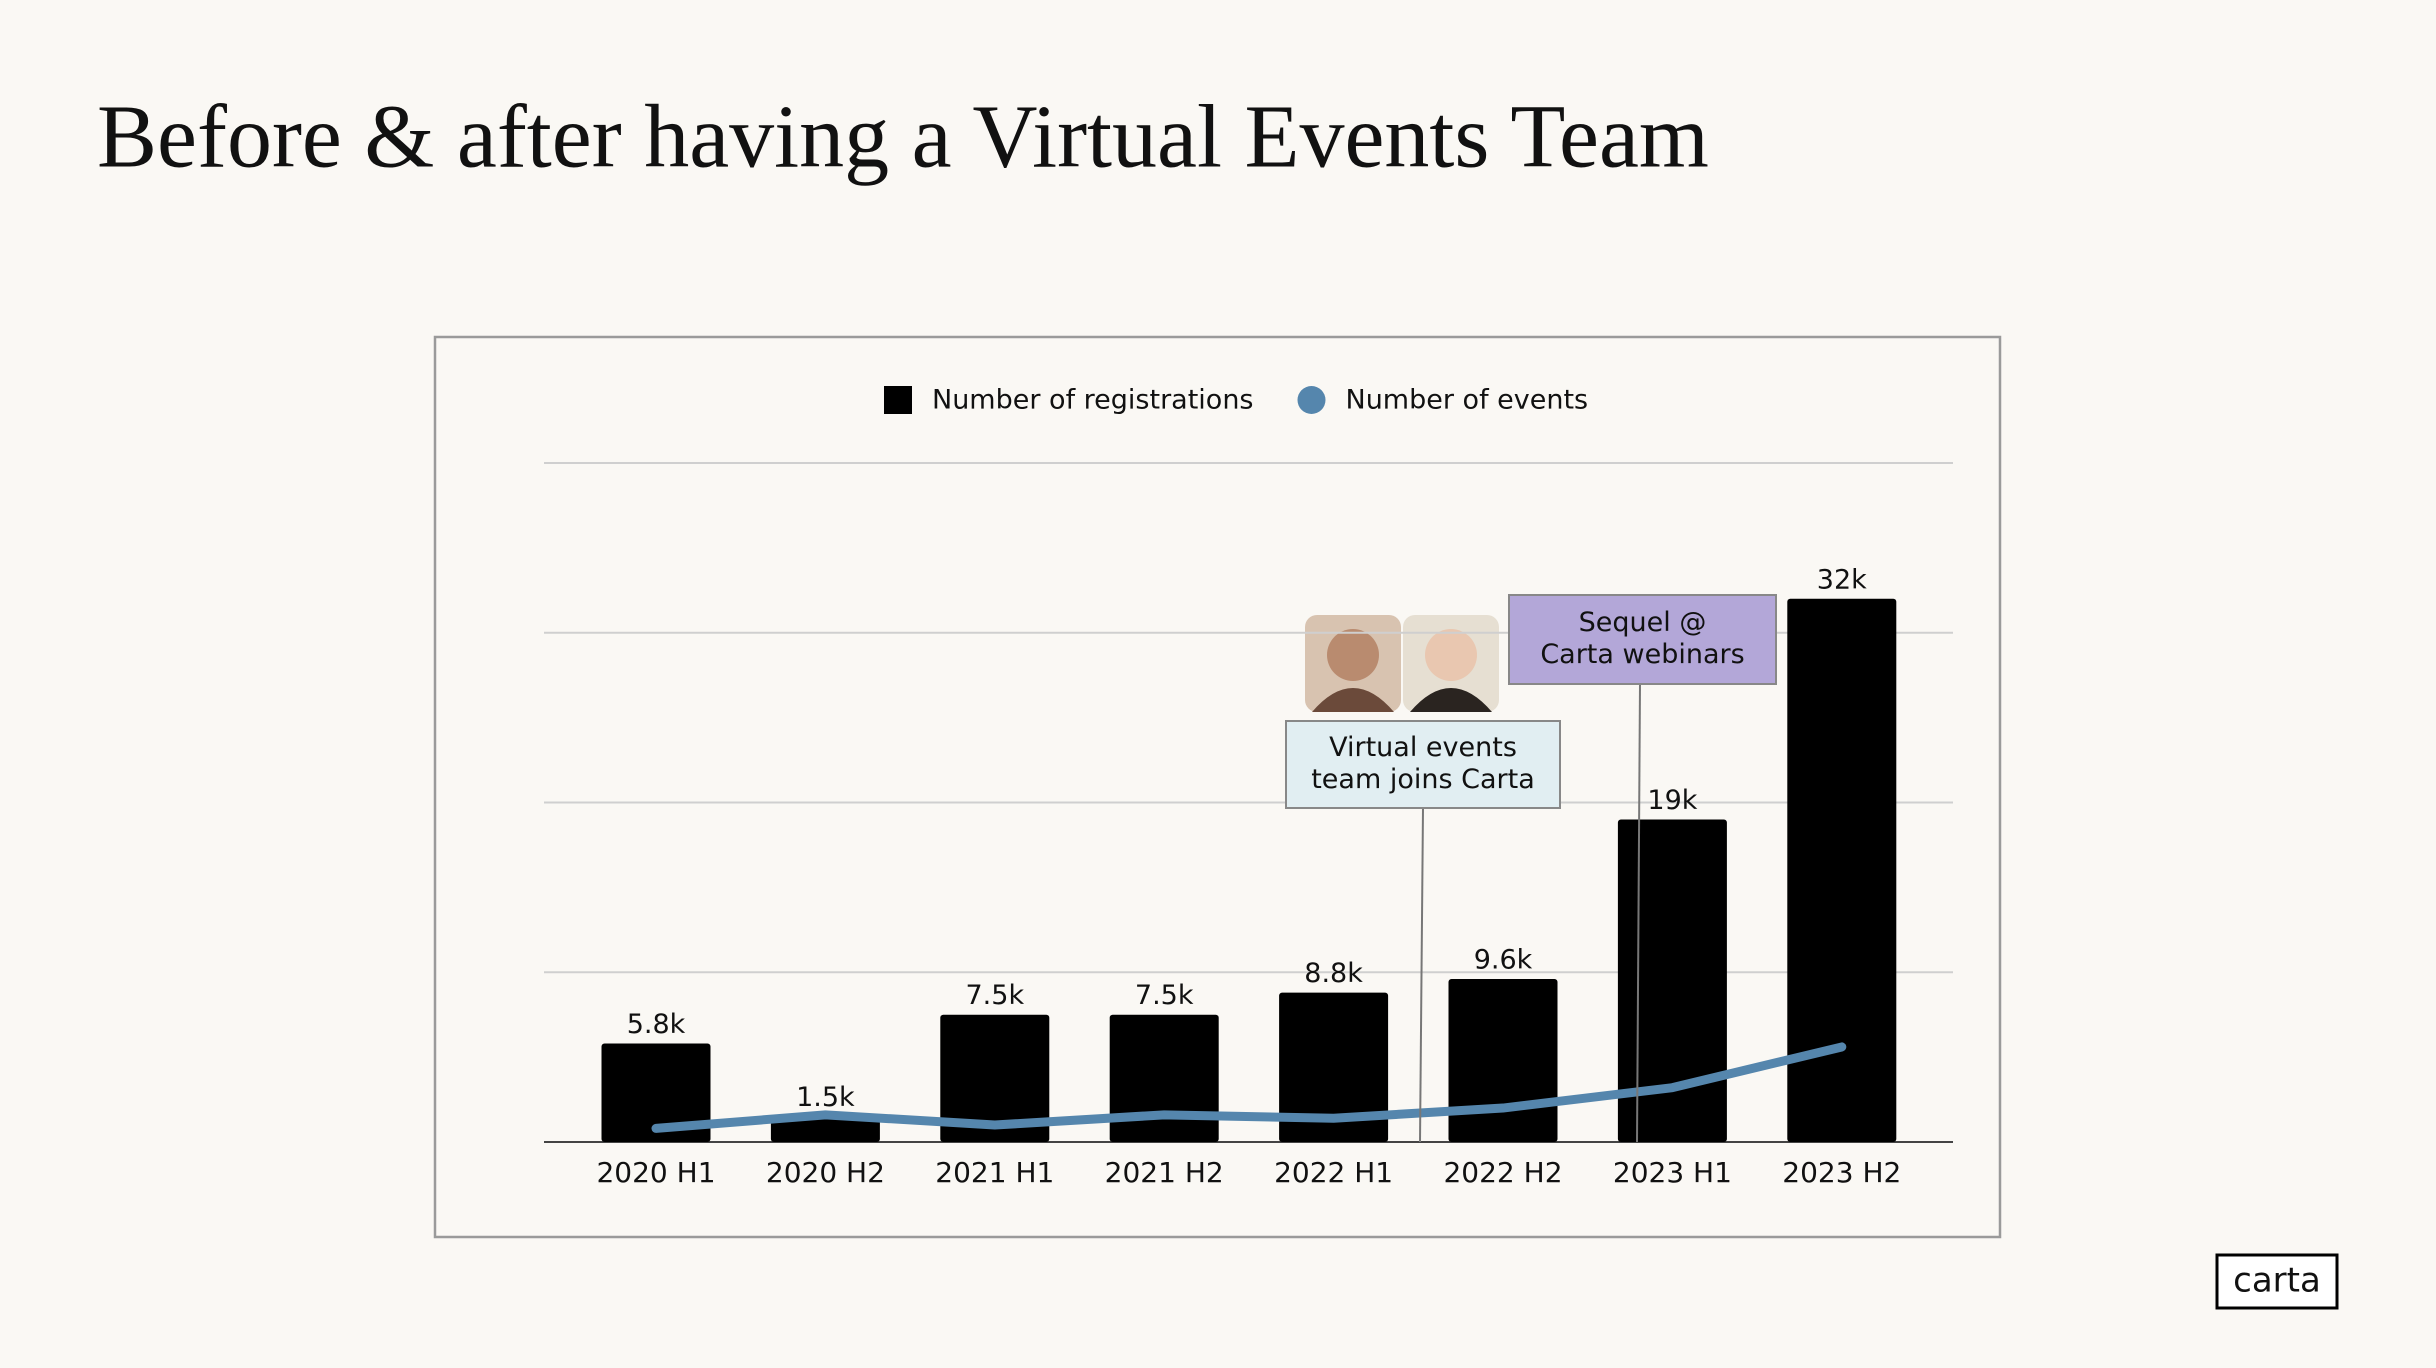 This screenshot has height=1368, width=2436. What do you see at coordinates (1333, 1172) in the screenshot?
I see `x-tick-label: 2022 H1` at bounding box center [1333, 1172].